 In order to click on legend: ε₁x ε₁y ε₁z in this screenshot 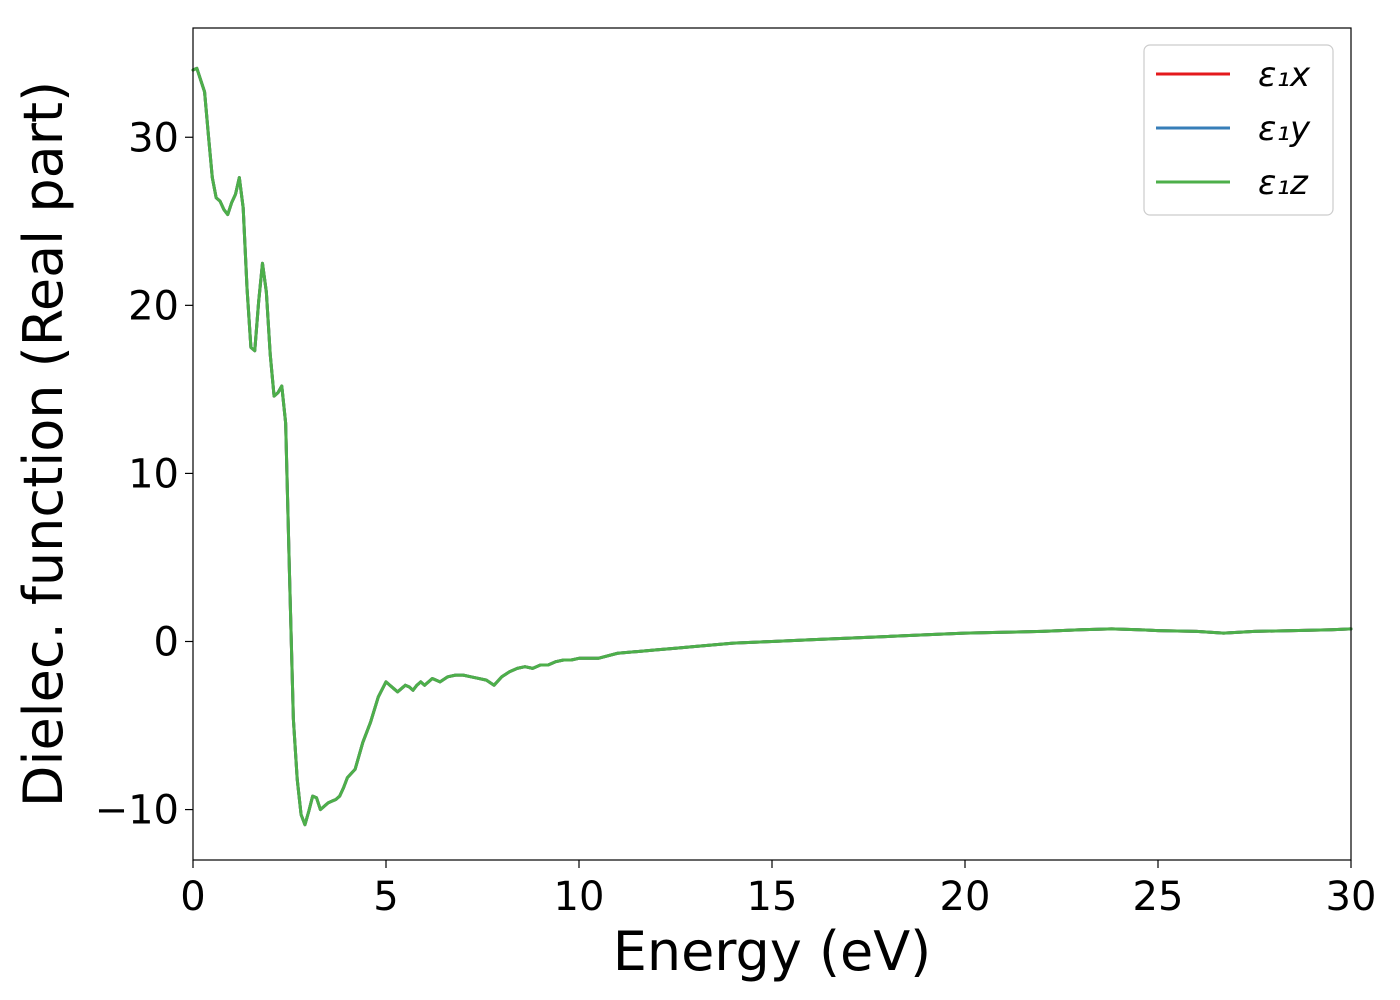, I will do `click(1238, 130)`.